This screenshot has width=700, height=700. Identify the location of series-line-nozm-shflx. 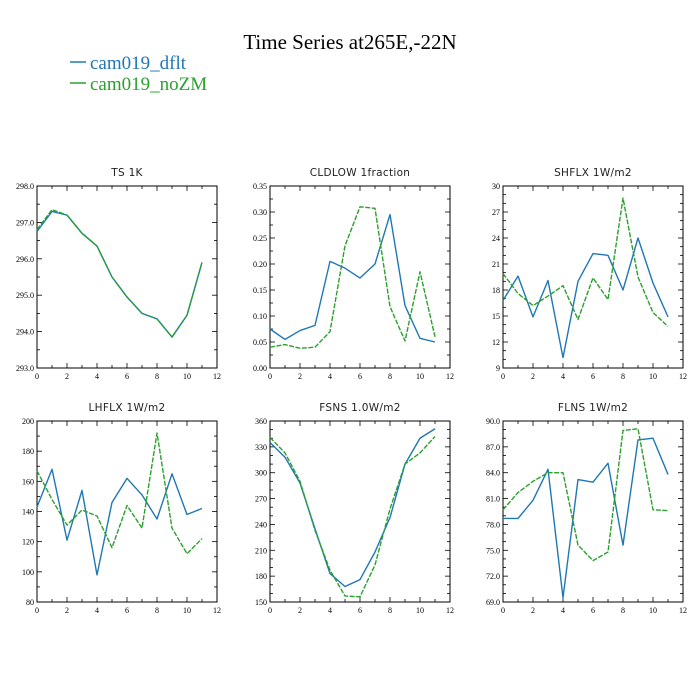
(585, 262).